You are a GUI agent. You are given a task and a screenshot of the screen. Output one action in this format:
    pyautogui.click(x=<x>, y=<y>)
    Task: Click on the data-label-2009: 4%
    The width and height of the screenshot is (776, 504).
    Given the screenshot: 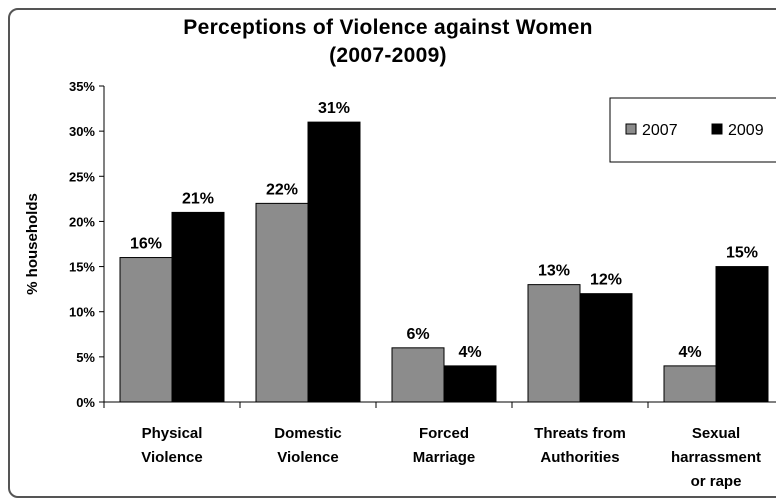 What is the action you would take?
    pyautogui.click(x=469, y=352)
    